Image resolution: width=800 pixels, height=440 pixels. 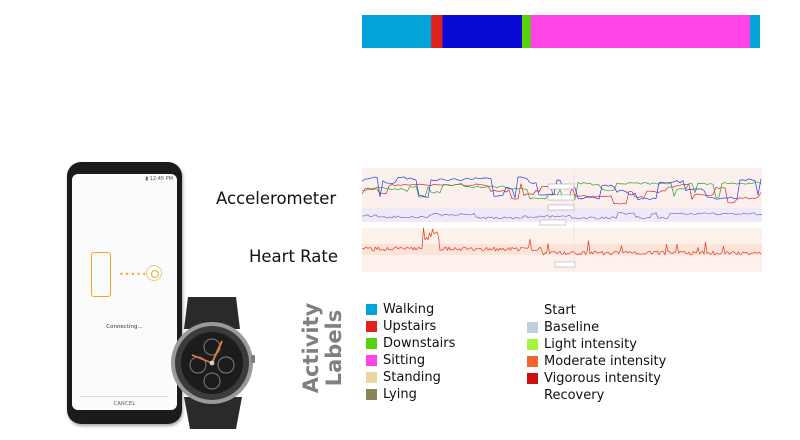 I want to click on intensity-legend-item: Baseline, so click(x=596, y=327).